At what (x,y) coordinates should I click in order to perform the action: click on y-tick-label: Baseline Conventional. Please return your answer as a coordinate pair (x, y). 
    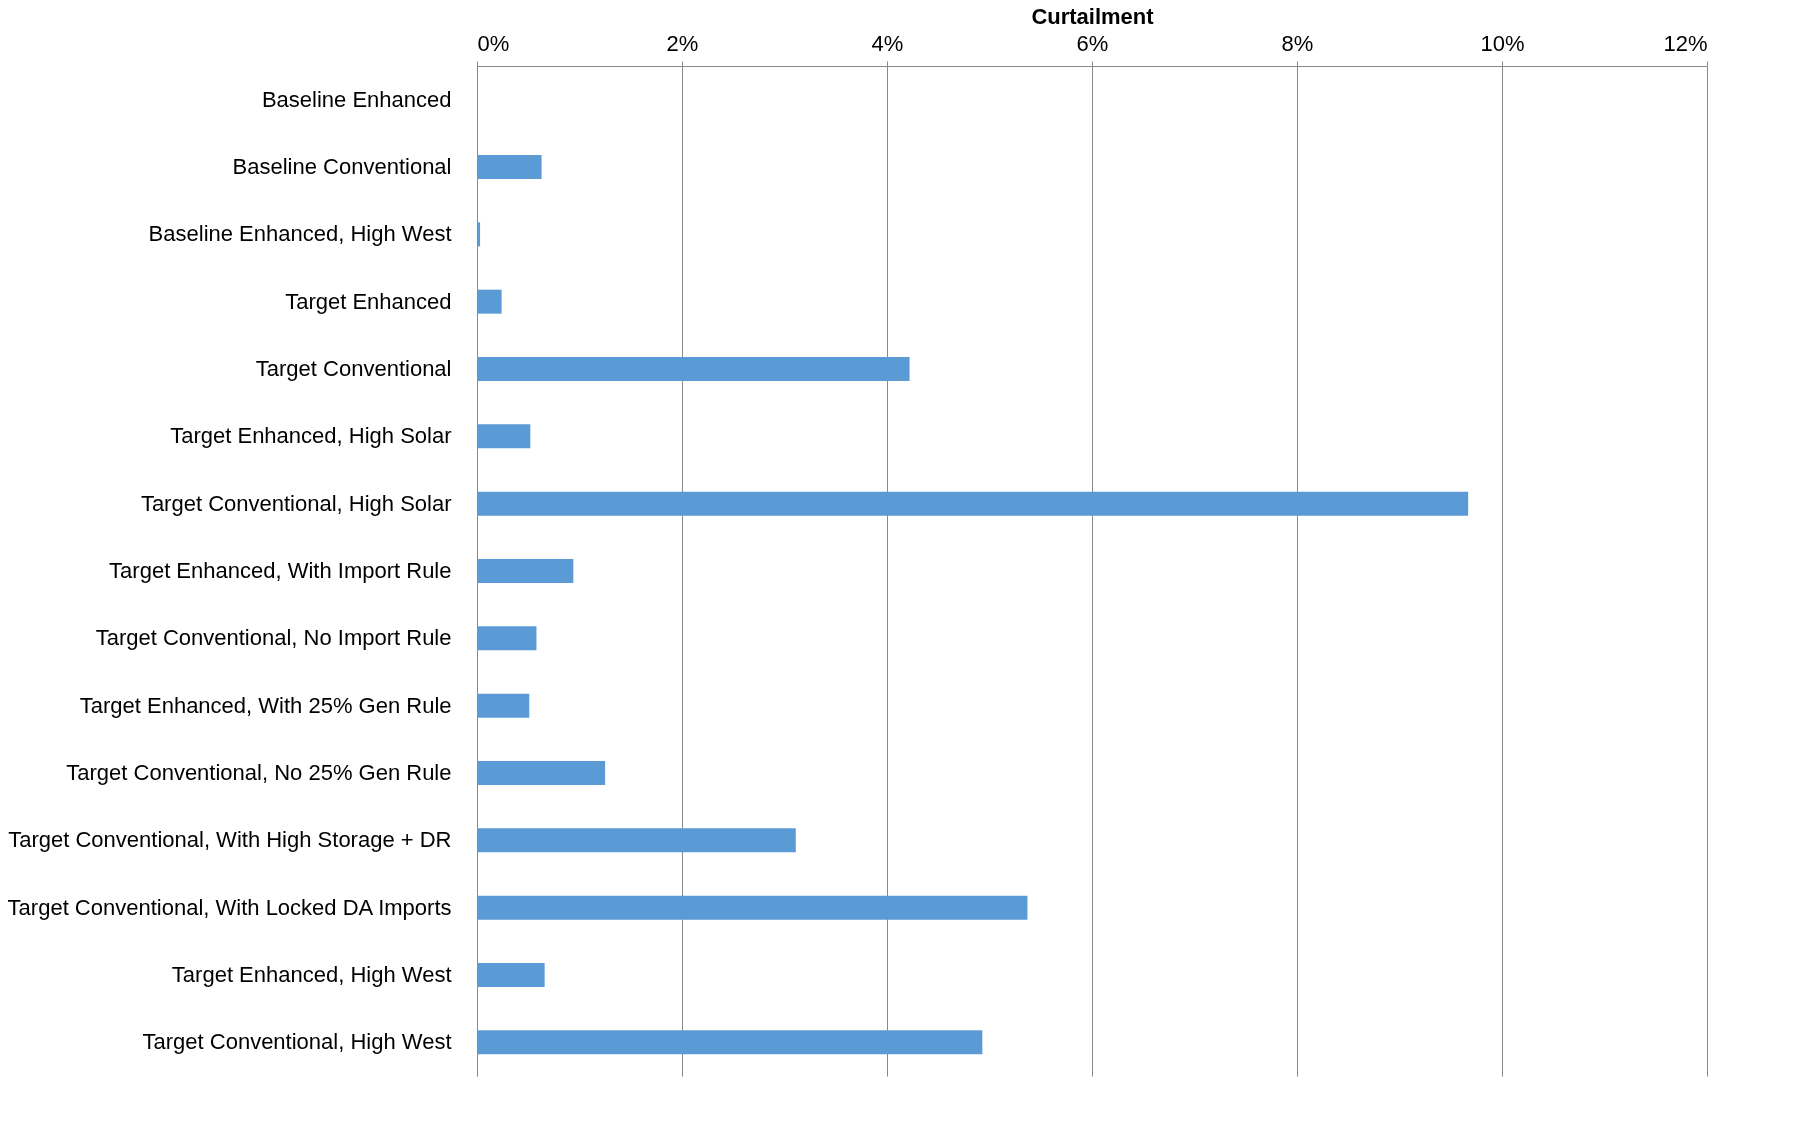
    Looking at the image, I should click on (342, 166).